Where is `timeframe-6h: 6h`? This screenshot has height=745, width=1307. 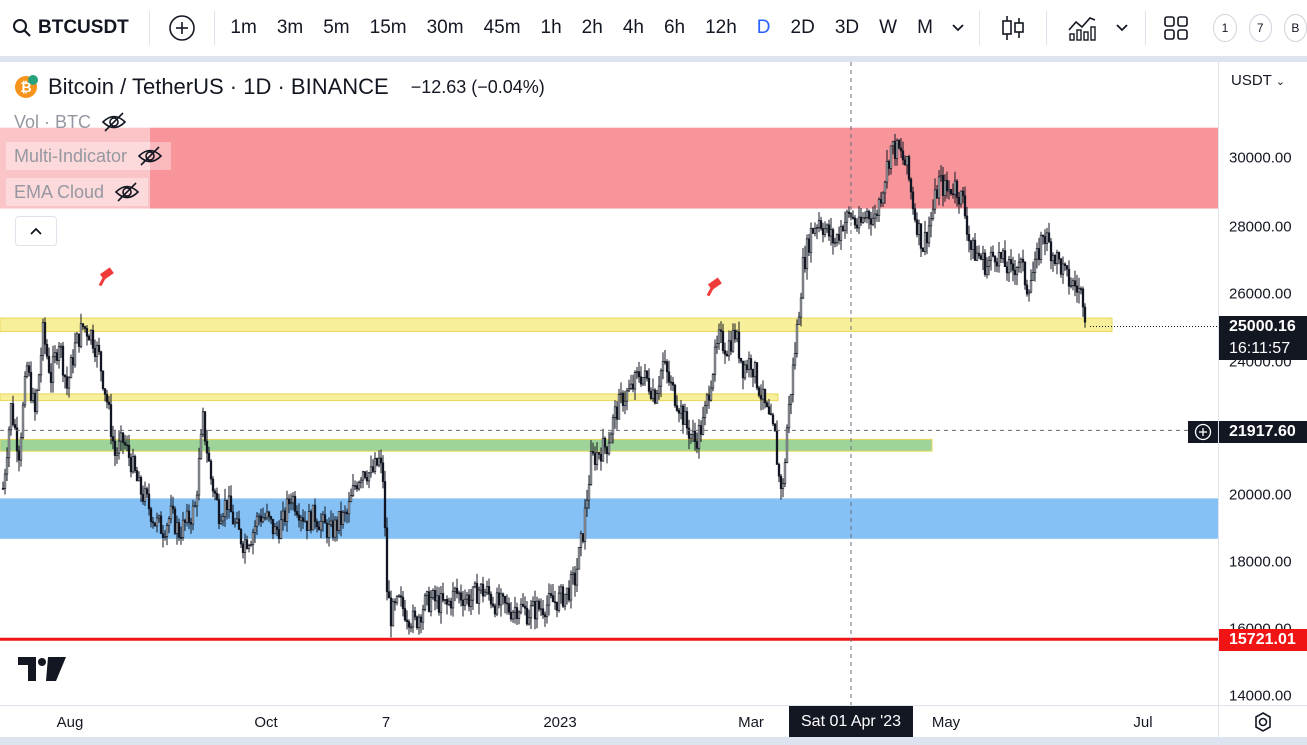 timeframe-6h: 6h is located at coordinates (674, 27).